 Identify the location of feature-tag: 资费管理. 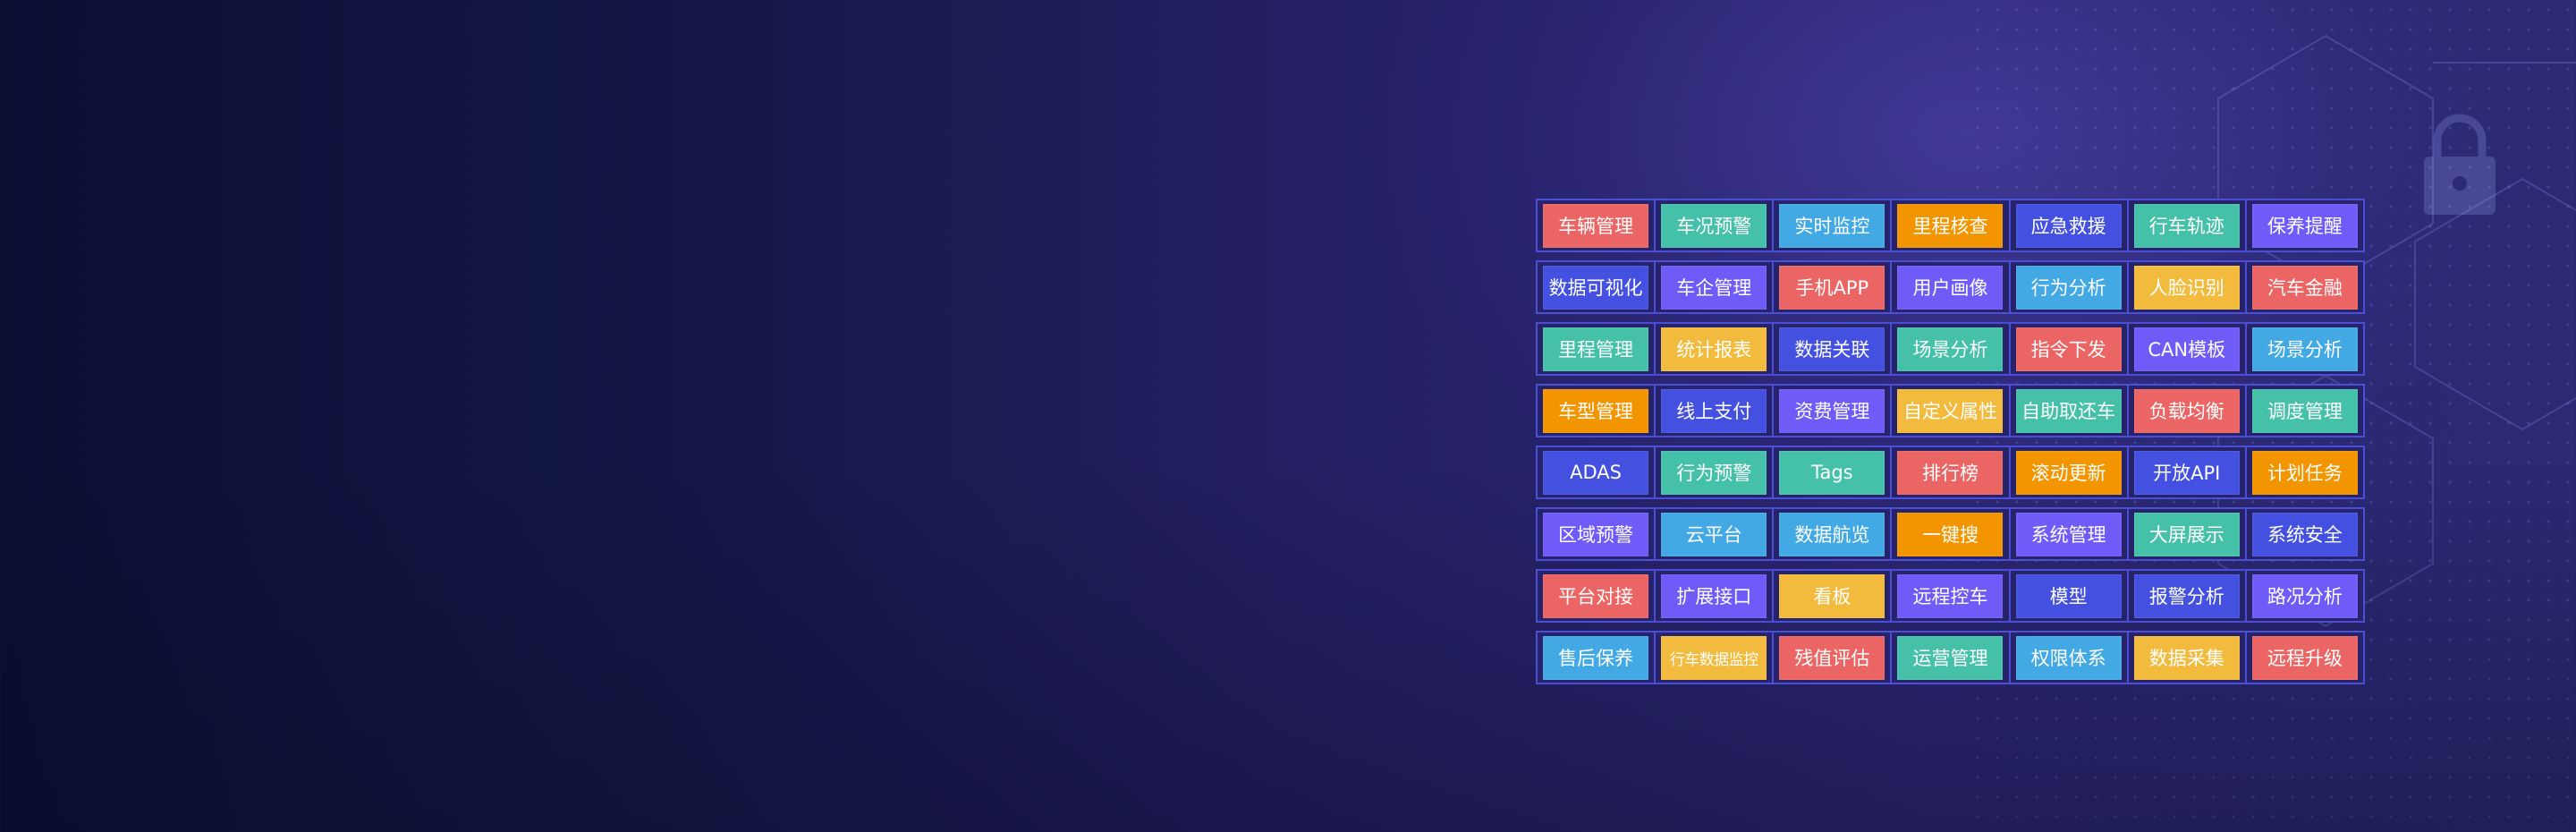
(1832, 410).